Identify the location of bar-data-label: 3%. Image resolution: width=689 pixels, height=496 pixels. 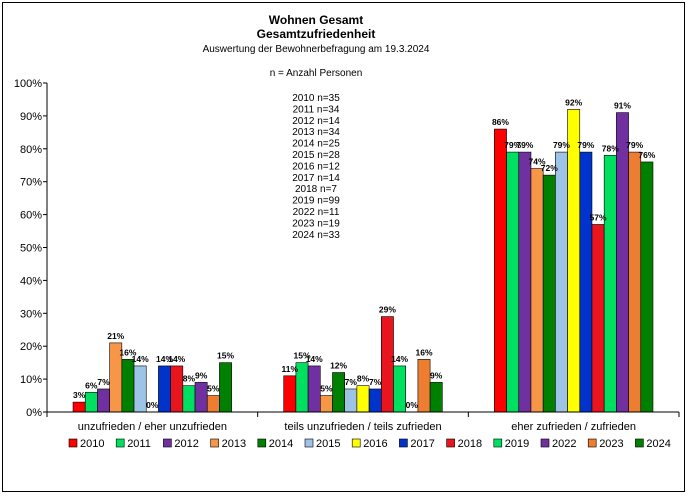
(79, 395).